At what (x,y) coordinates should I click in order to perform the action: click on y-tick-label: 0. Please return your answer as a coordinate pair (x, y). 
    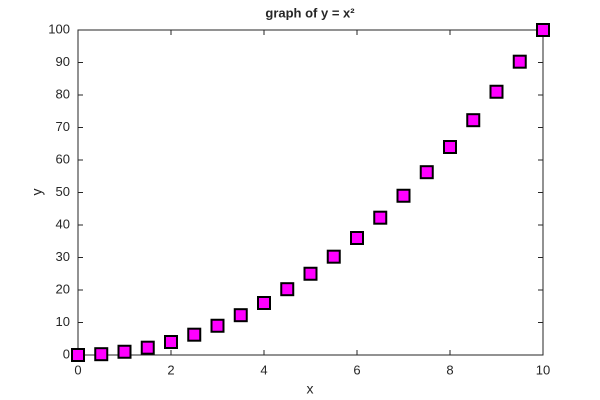
    Looking at the image, I should click on (66, 353).